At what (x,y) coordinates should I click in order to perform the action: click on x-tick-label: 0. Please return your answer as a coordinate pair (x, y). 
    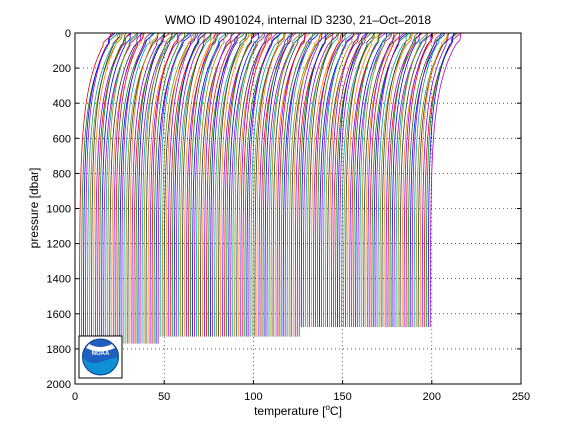
    Looking at the image, I should click on (75, 397).